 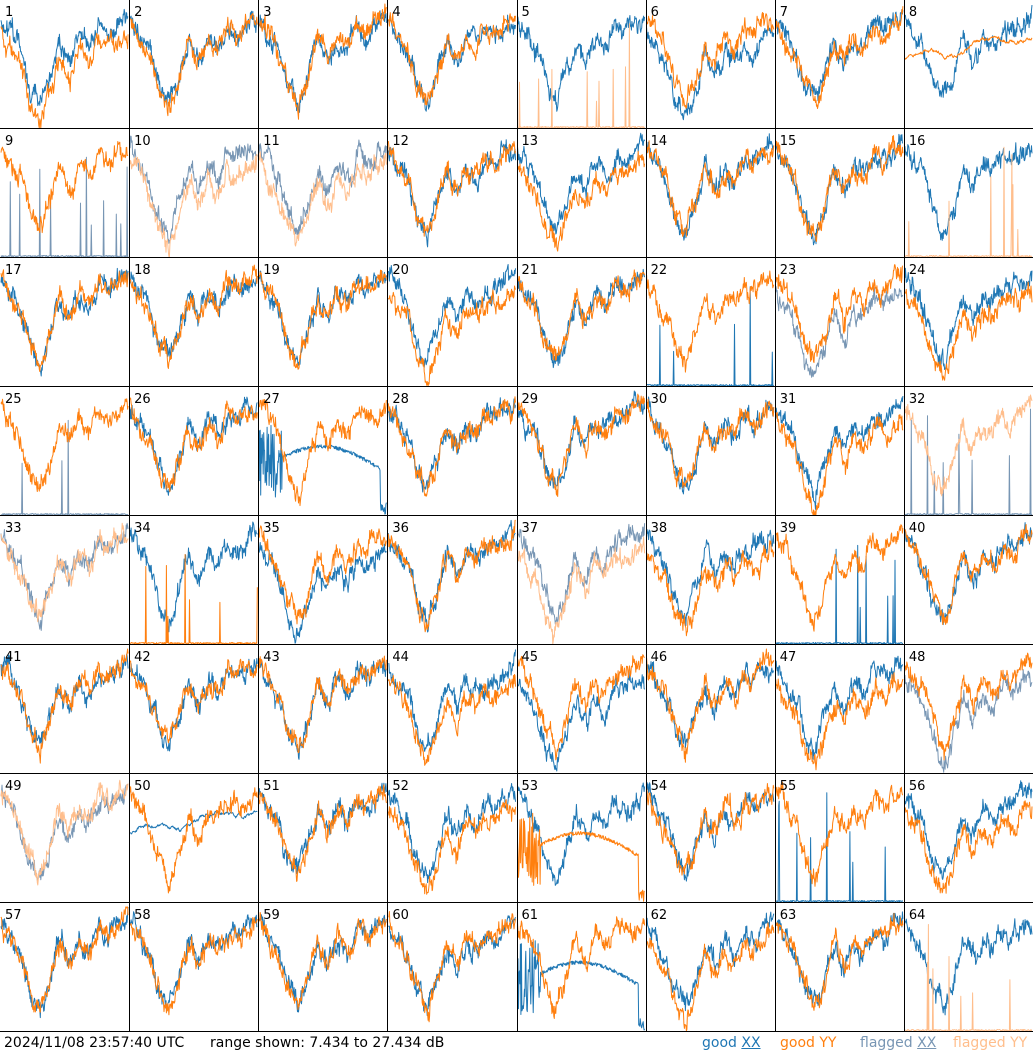 I want to click on tile-label-45: 45, so click(x=530, y=657).